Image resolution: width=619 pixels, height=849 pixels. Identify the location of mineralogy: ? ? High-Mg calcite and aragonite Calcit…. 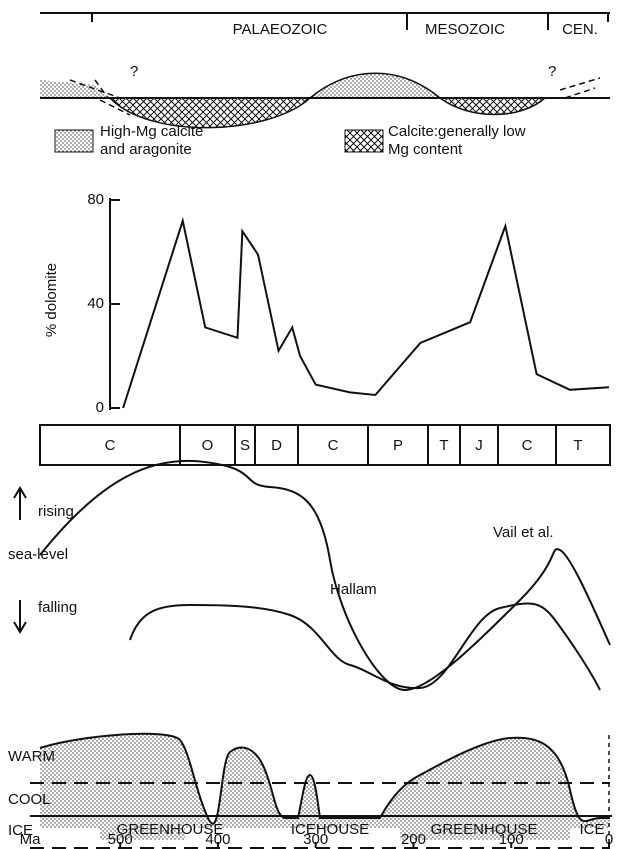
(325, 110).